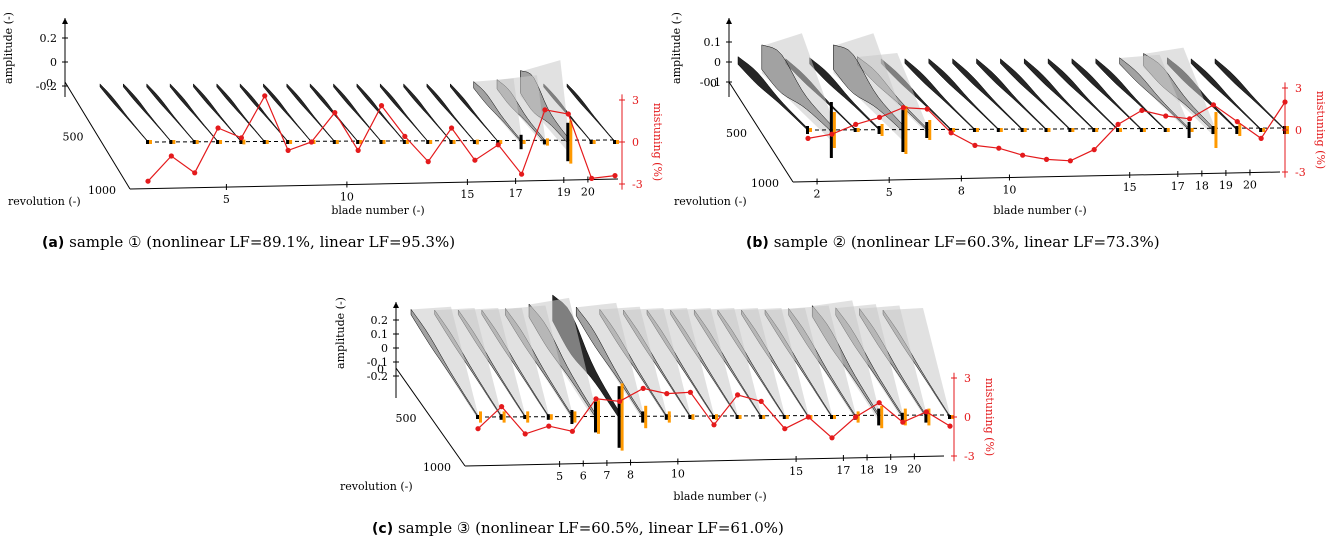 This screenshot has height=546, width=1342. Describe the element at coordinates (8, 48) in the screenshot. I see `amplitude-axis-label: amplitude (-)` at that location.